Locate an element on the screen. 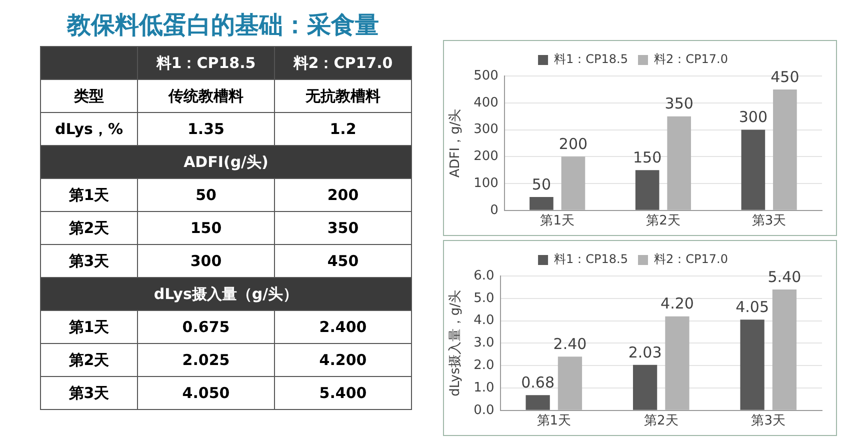 The height and width of the screenshot is (443, 845). data-label: 0.68 is located at coordinates (538, 383).